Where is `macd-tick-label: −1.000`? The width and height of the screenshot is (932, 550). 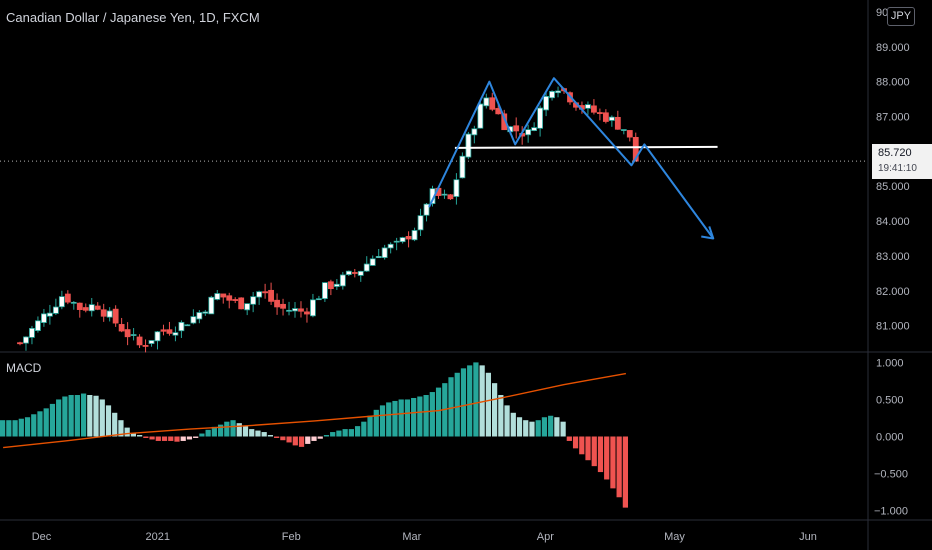
macd-tick-label: −1.000 is located at coordinates (891, 512).